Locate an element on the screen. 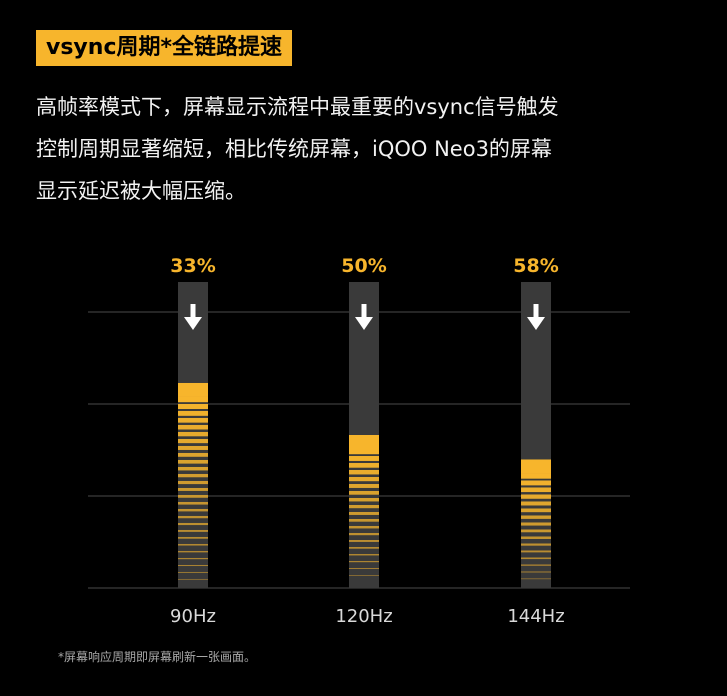 This screenshot has height=696, width=727. category-label: 90Hz is located at coordinates (193, 616).